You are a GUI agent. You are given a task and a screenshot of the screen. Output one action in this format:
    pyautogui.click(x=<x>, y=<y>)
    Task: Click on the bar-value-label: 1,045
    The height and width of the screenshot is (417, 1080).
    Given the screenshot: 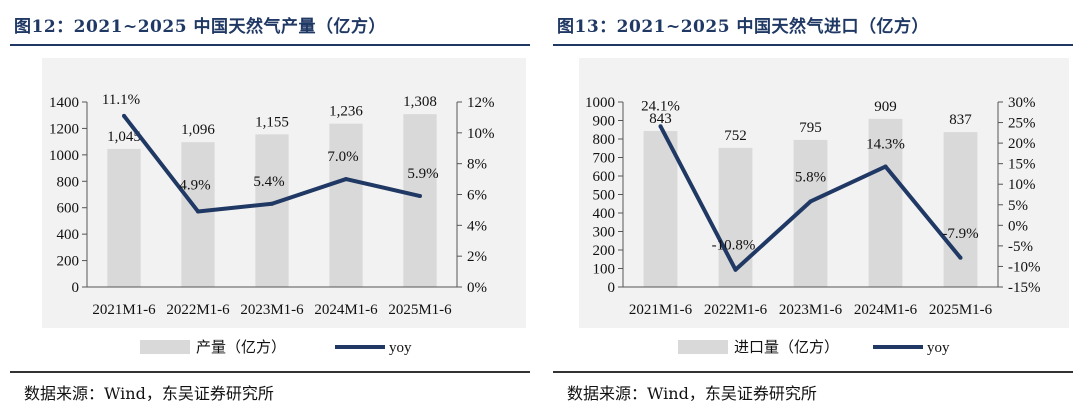 What is the action you would take?
    pyautogui.click(x=124, y=137)
    